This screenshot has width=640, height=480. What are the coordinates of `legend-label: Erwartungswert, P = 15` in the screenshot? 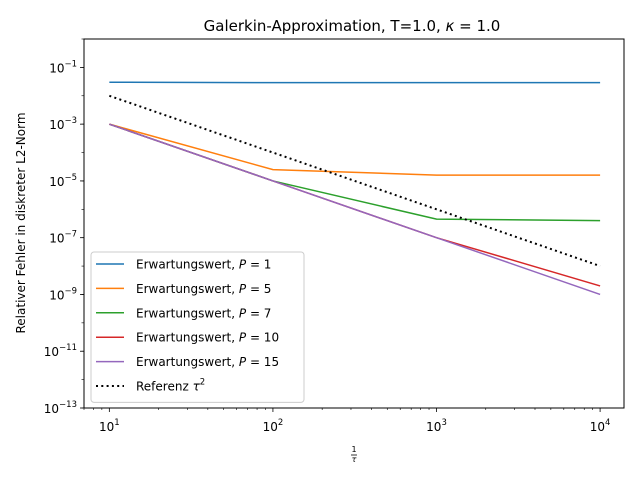 It's located at (207, 362).